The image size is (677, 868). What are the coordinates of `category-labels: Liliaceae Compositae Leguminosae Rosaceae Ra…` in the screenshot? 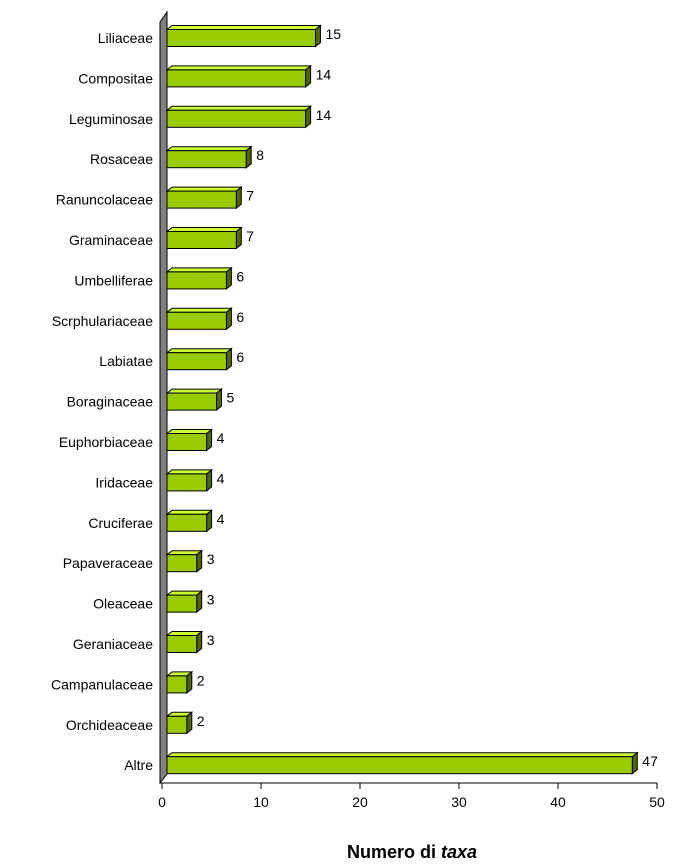 It's located at (102, 401).